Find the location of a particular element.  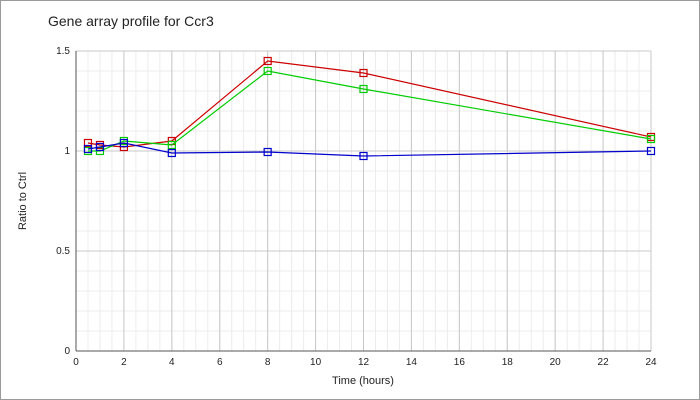

y-tick-label: 0 is located at coordinates (67, 351).